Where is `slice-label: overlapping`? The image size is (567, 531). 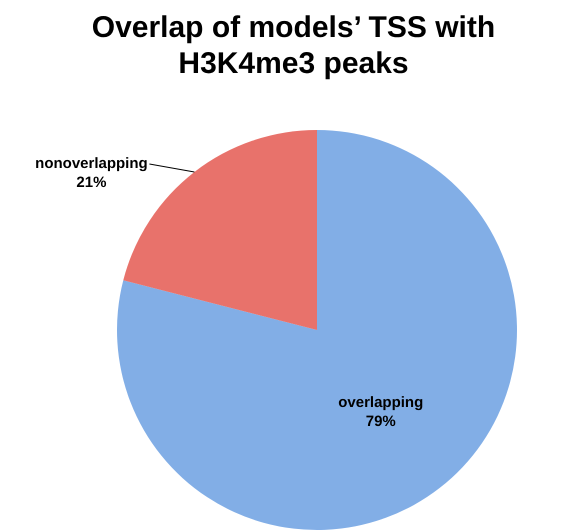
slice-label: overlapping is located at coordinates (381, 402).